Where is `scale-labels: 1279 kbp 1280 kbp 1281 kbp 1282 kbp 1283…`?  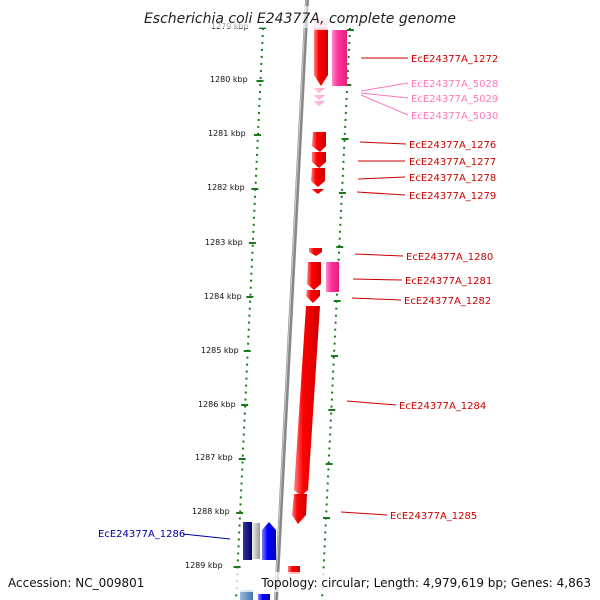
scale-labels: 1279 kbp 1280 kbp 1281 kbp 1282 kbp 1283… is located at coordinates (217, 296).